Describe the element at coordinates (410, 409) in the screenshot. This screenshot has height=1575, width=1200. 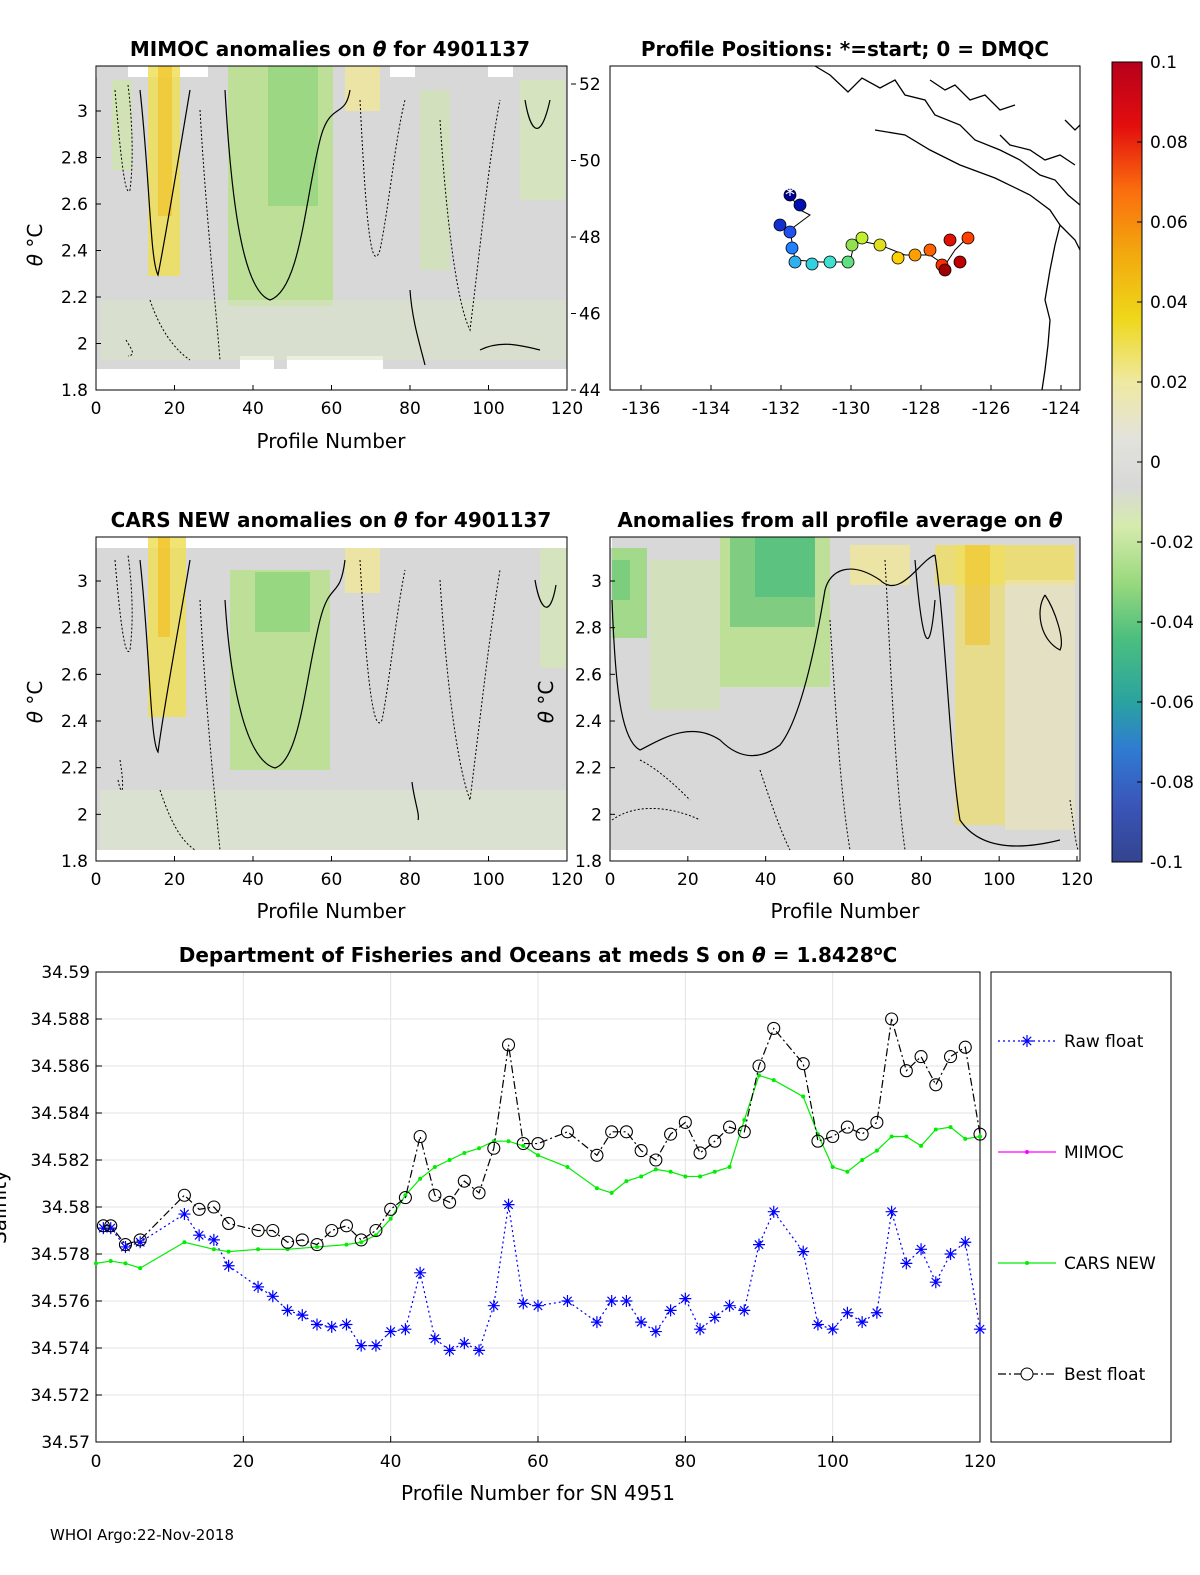
I see `mimoc-x-ticklabel: 80` at that location.